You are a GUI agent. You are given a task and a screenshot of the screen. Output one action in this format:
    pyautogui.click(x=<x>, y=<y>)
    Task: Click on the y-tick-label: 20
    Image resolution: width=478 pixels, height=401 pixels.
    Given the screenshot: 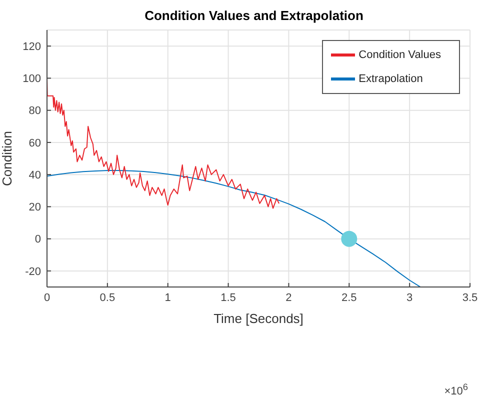 What is the action you would take?
    pyautogui.click(x=34, y=208)
    